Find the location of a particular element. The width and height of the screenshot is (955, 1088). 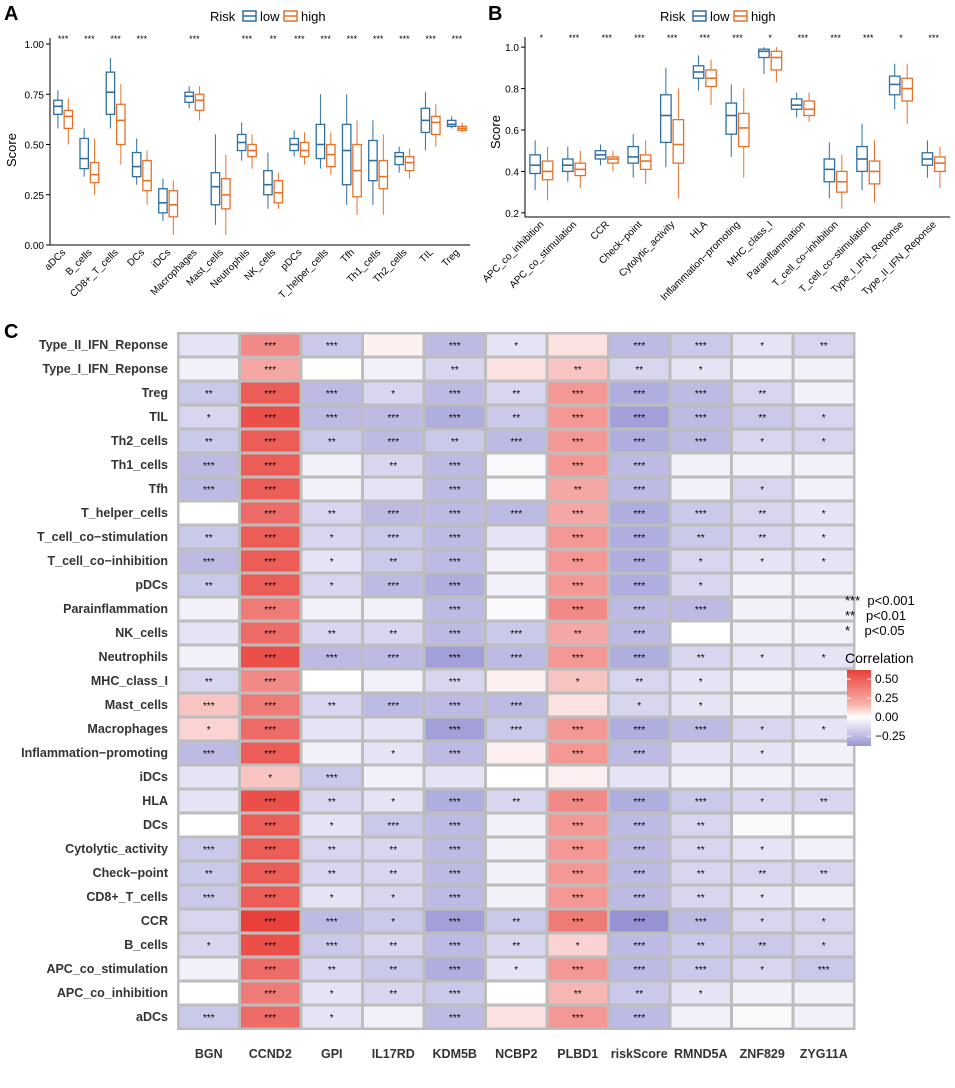

panel-label-b: B is located at coordinates (495, 14).